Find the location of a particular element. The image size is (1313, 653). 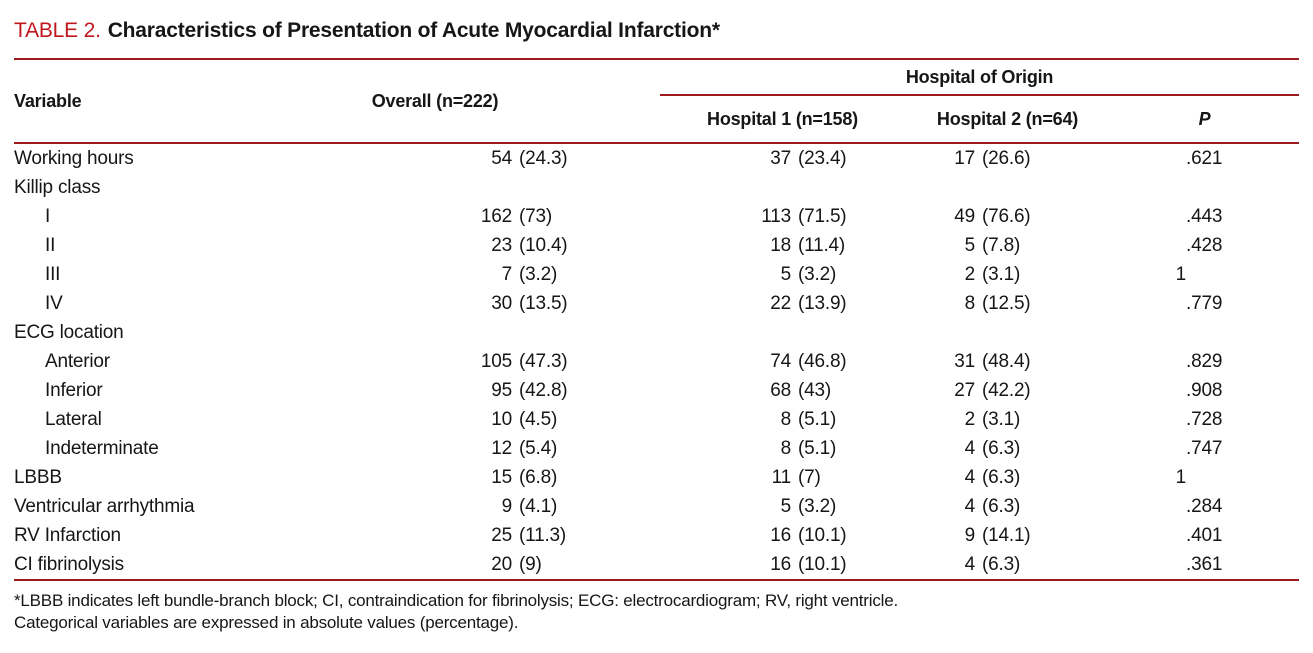

overall-percentage: (4.1) is located at coordinates (538, 506).